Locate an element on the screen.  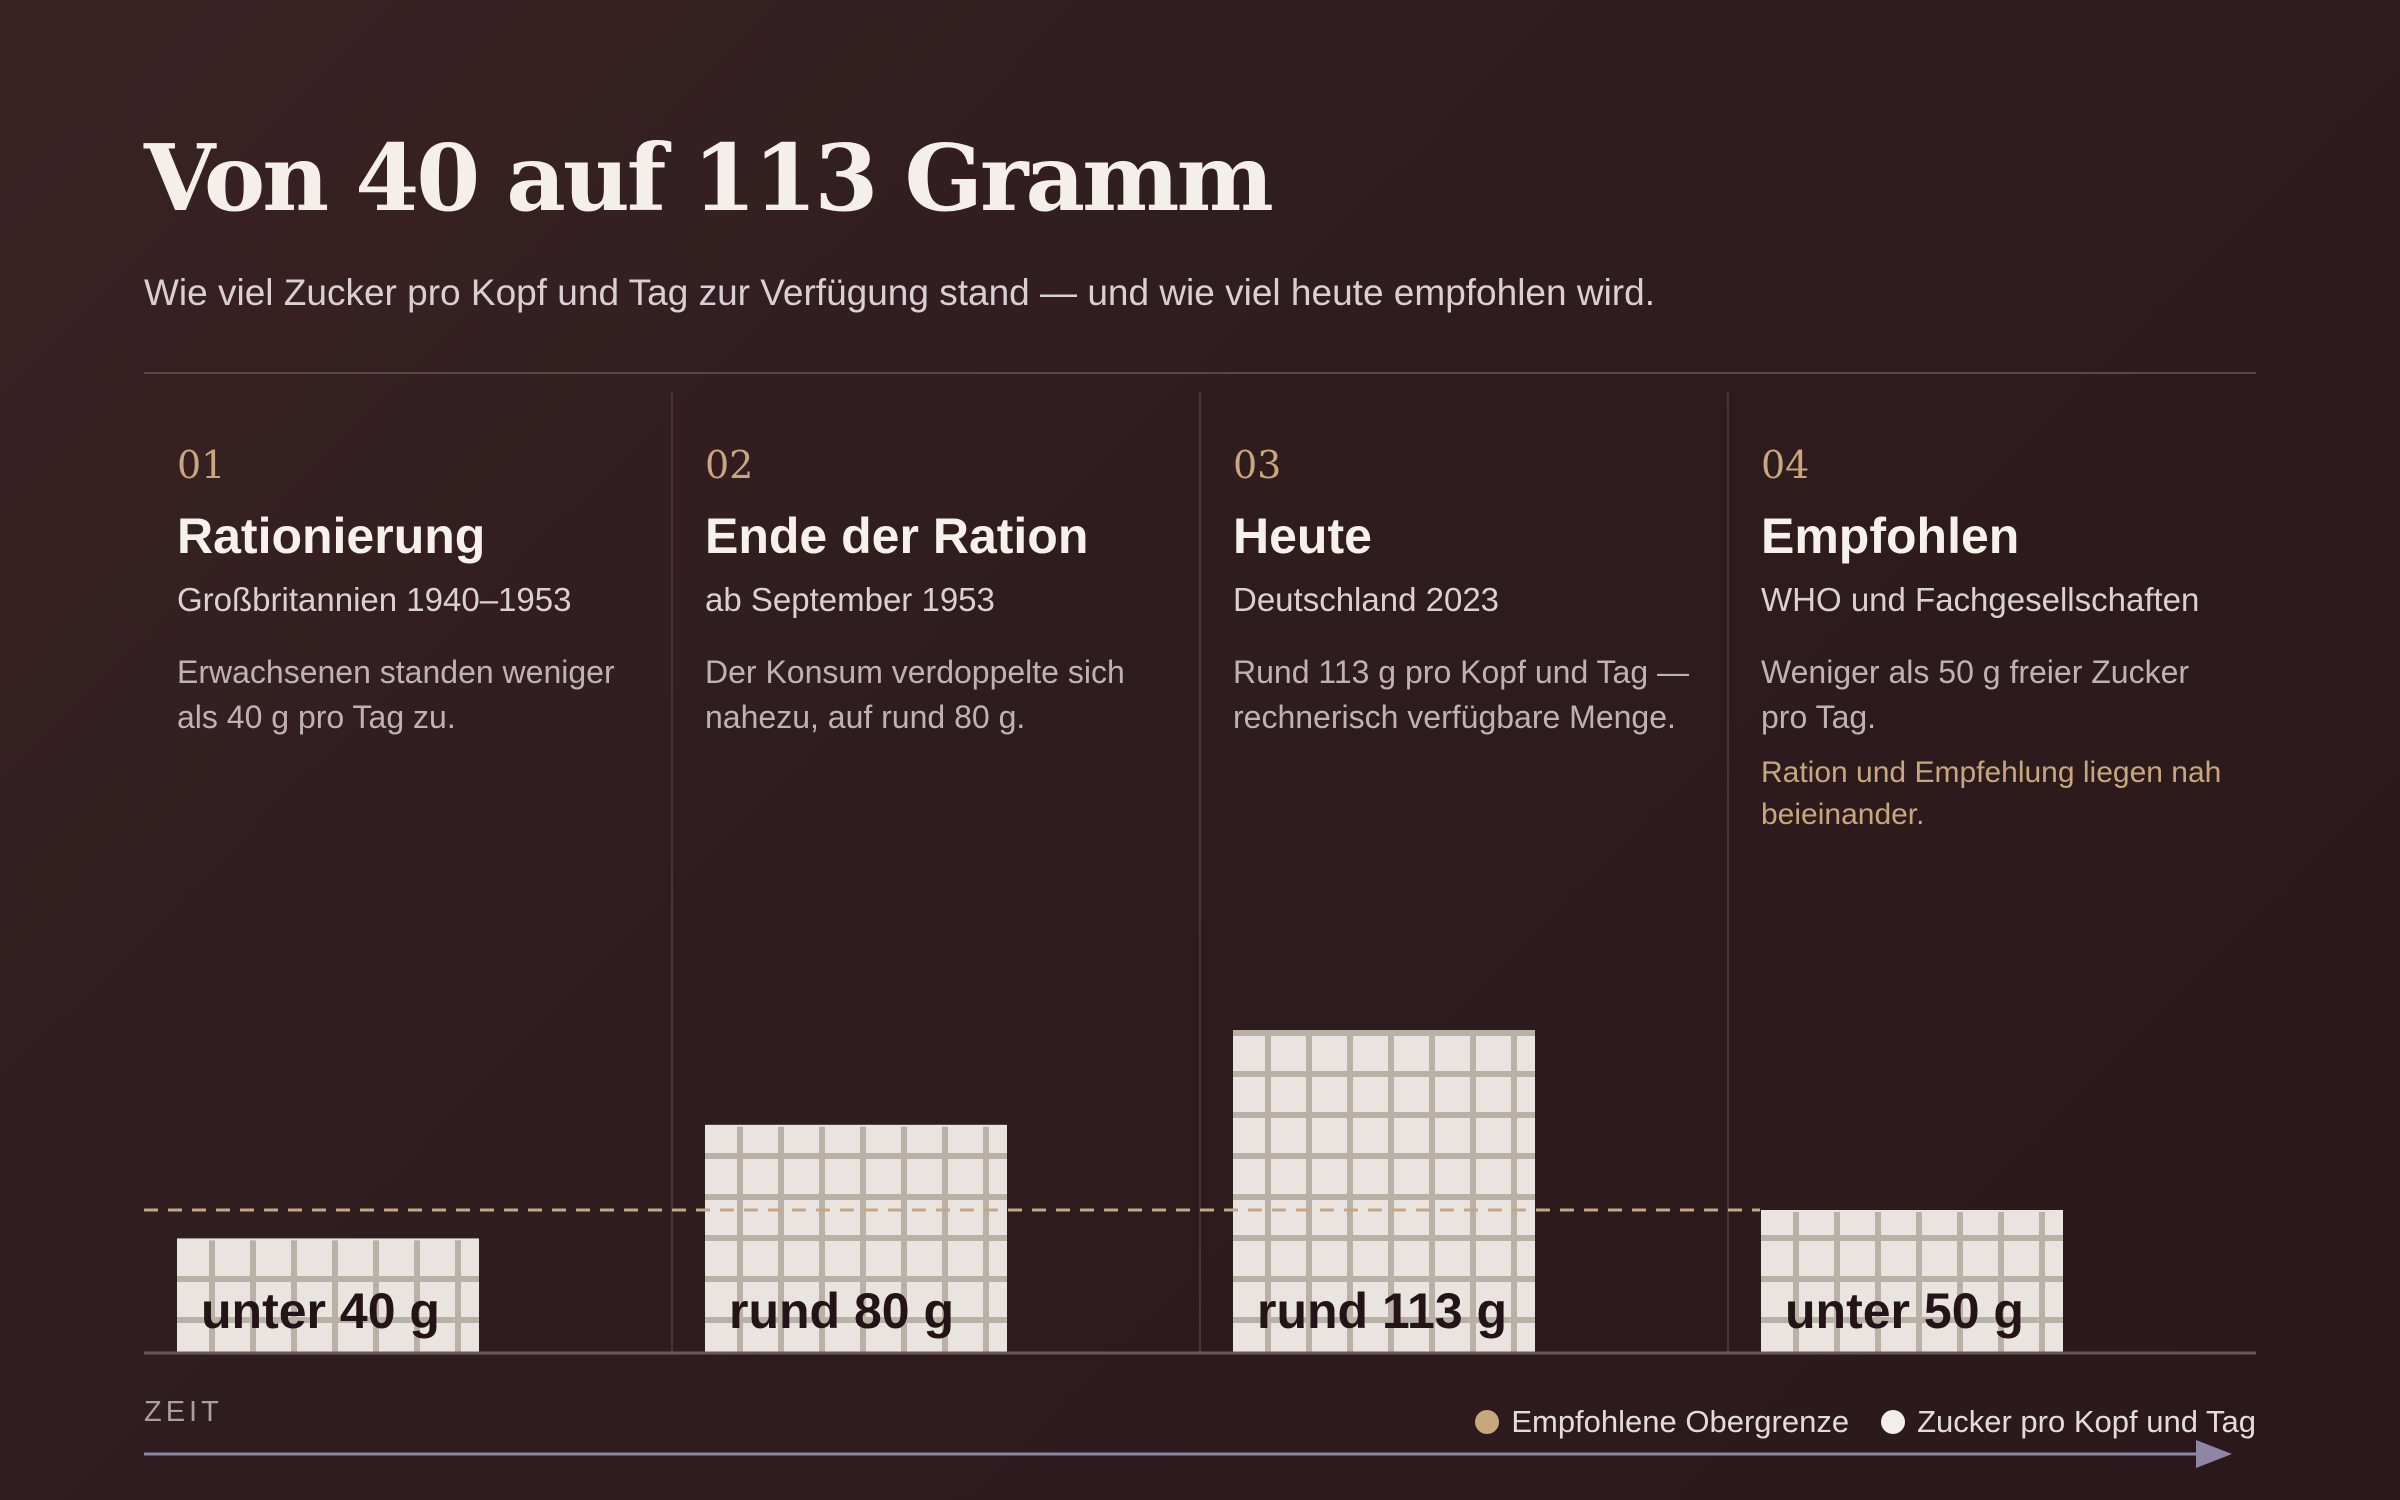
time-axis-label: ZEIT is located at coordinates (183, 1412).